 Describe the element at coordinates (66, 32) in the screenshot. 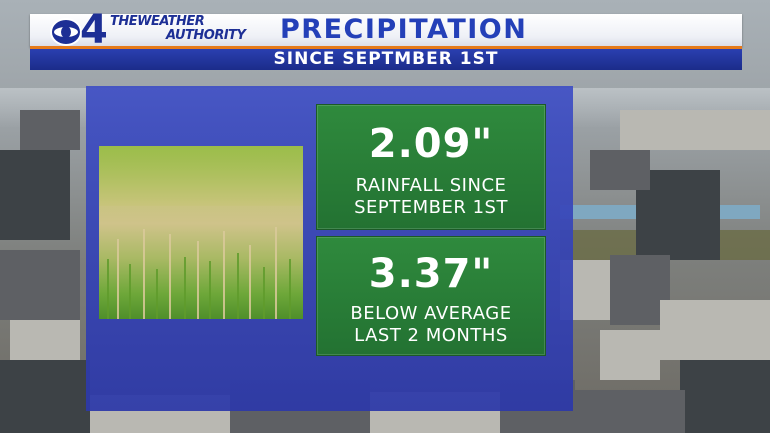

I see `cbs-eye-icon` at that location.